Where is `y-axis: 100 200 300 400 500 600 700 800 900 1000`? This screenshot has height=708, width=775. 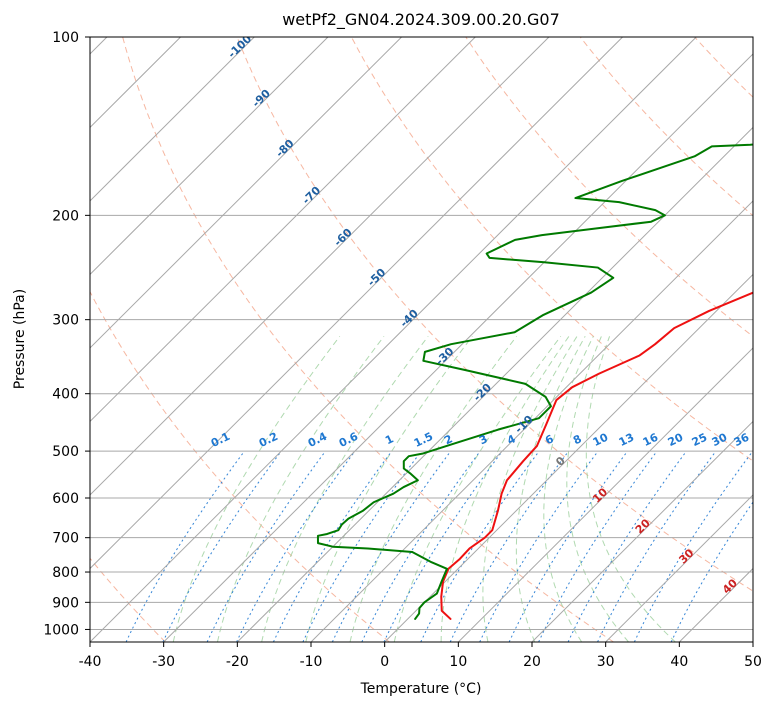
y-axis: 100 200 300 400 500 600 700 800 900 1000 is located at coordinates (66, 334).